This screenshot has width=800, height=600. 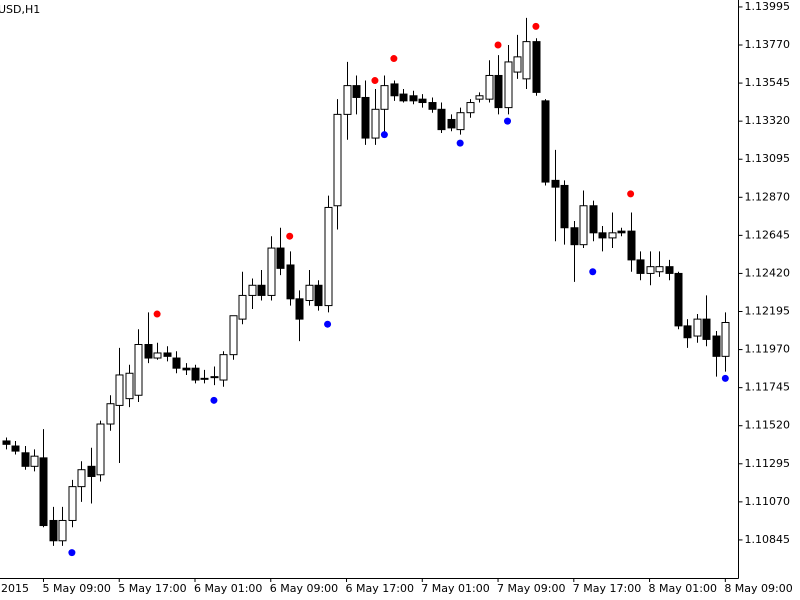 I want to click on x-tick-label: 7 May 09:00, so click(x=531, y=588).